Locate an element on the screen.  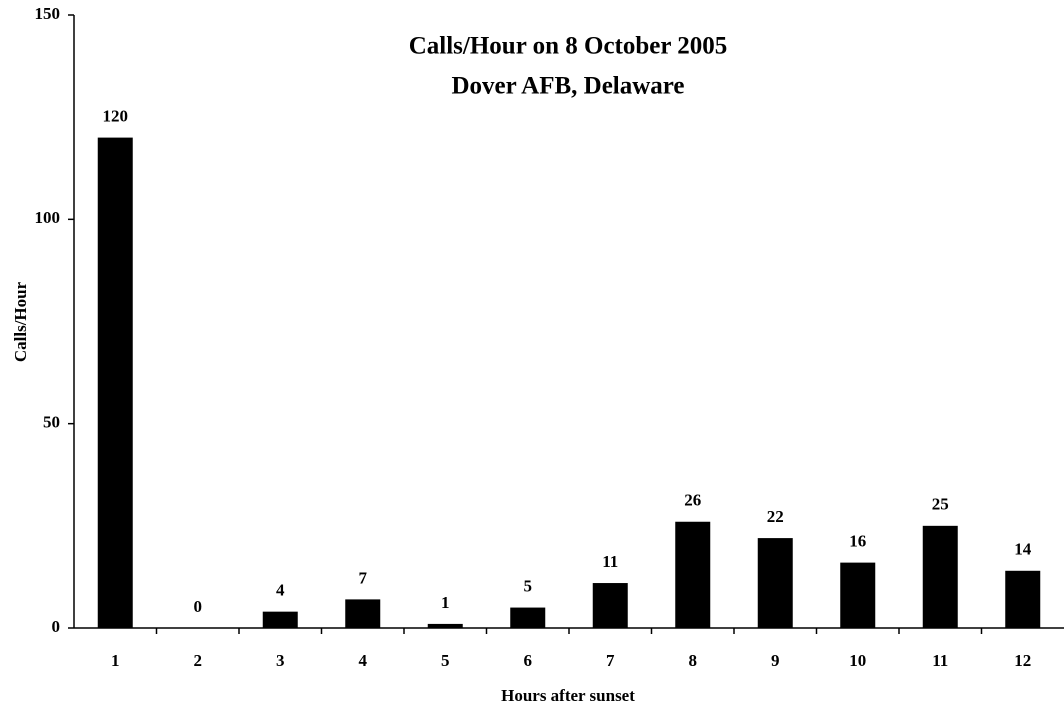
x-tick-label: 4 is located at coordinates (363, 660).